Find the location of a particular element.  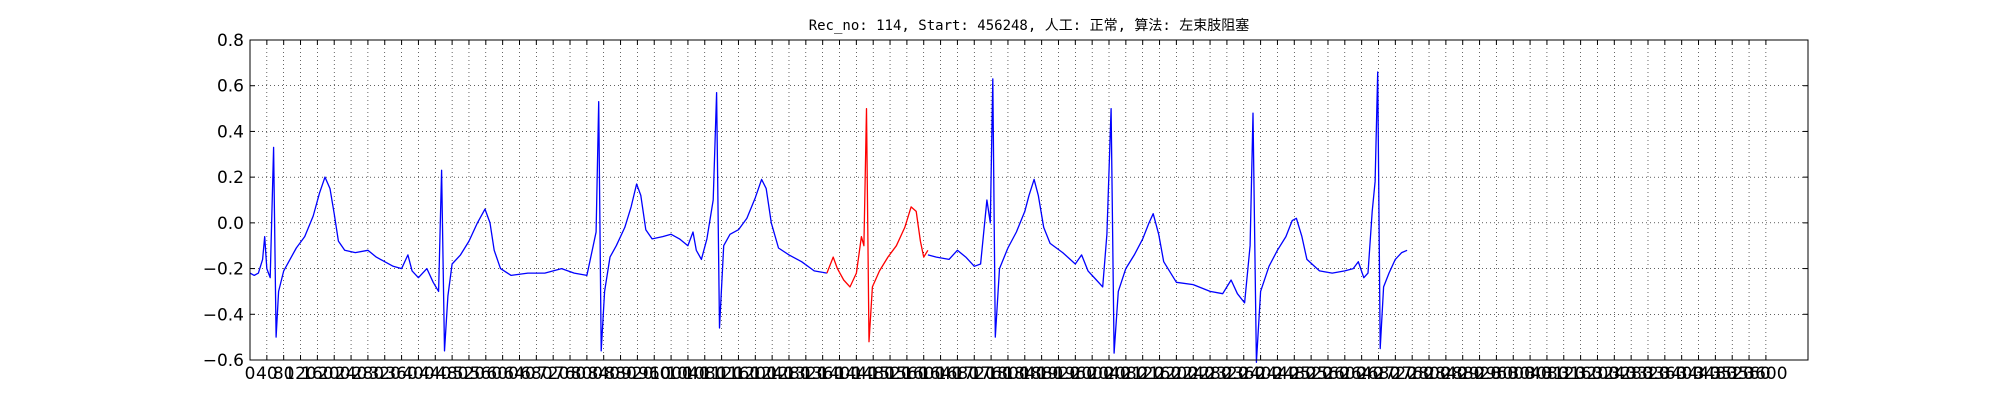

x-tick-label: 3000 is located at coordinates (1513, 374).